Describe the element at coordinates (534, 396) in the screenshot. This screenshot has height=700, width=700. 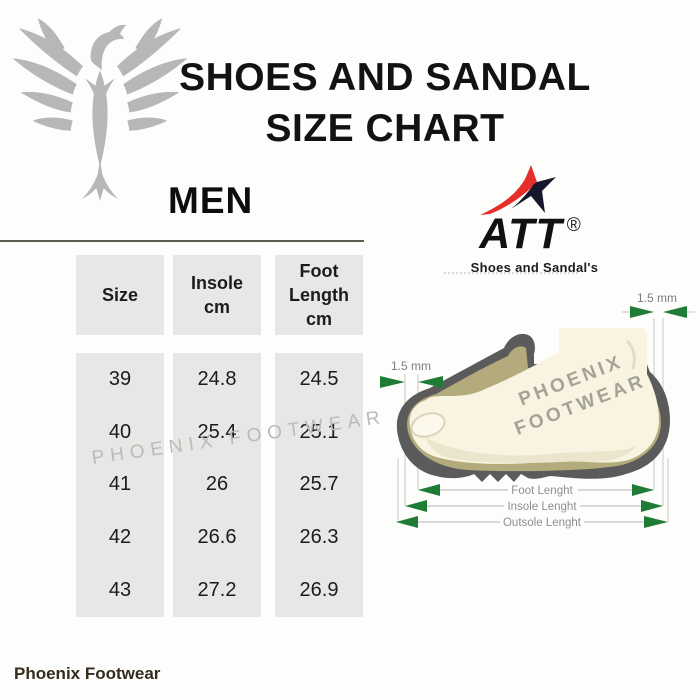
I see `foot-shape` at that location.